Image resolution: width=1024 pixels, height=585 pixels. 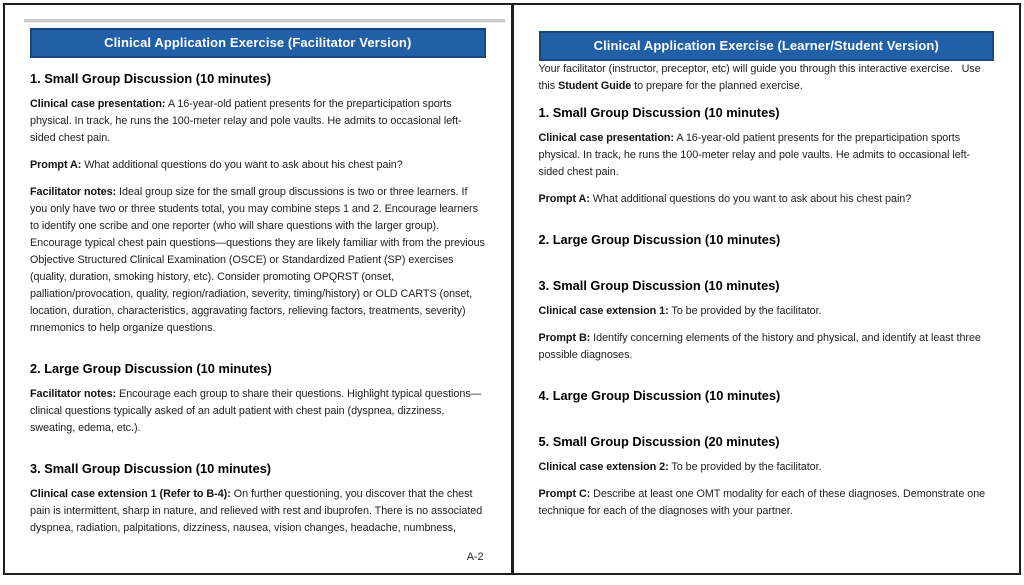 I want to click on learner-case-extension-1-label: Clinical case extension 1:, so click(x=603, y=311).